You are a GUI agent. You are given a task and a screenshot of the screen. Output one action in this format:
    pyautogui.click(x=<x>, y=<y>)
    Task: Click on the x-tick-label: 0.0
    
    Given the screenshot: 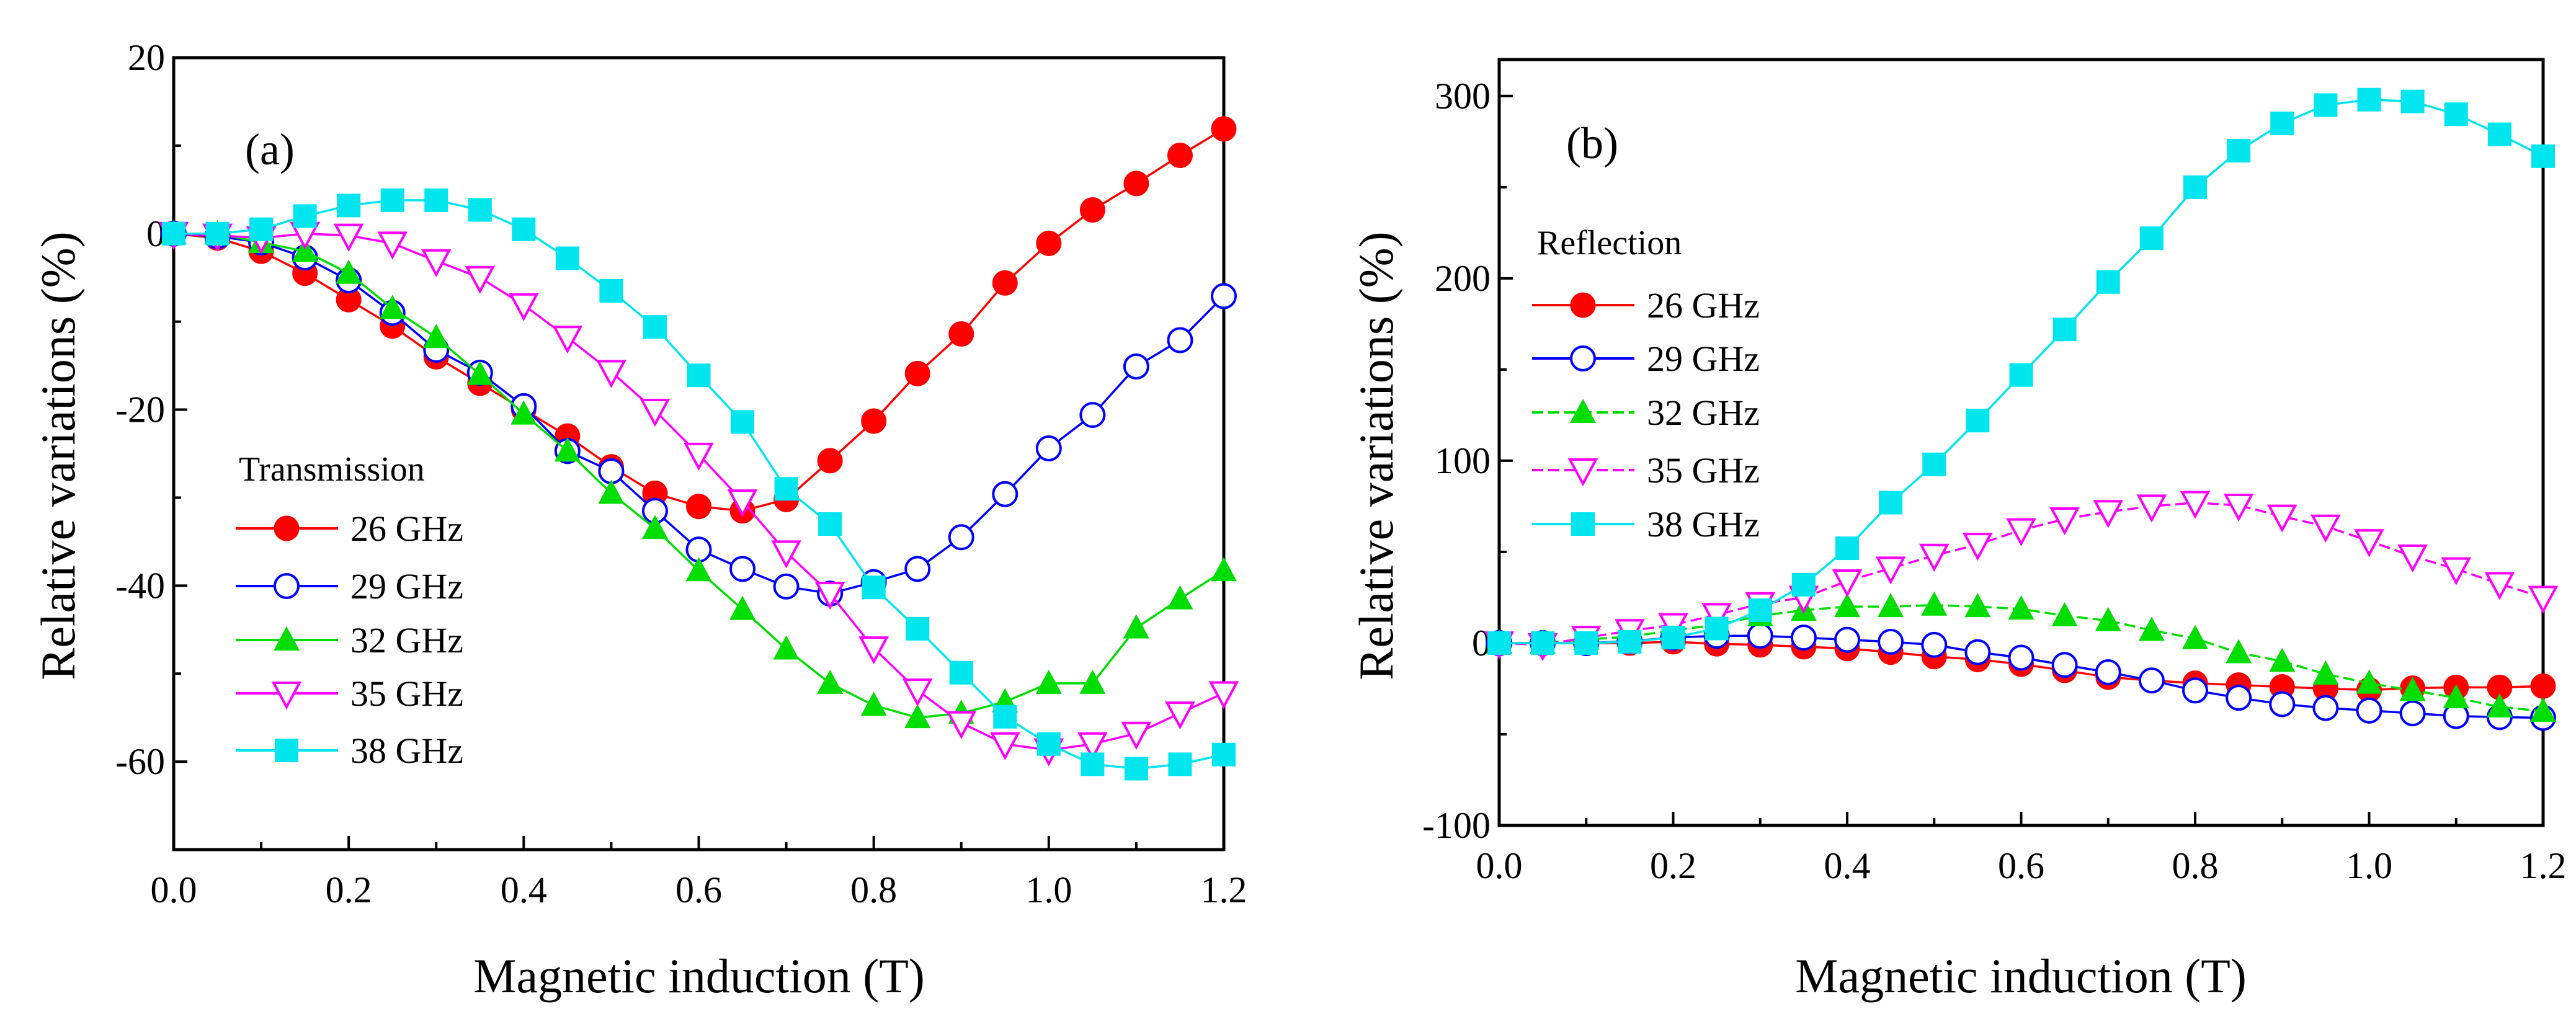 What is the action you would take?
    pyautogui.click(x=1500, y=865)
    